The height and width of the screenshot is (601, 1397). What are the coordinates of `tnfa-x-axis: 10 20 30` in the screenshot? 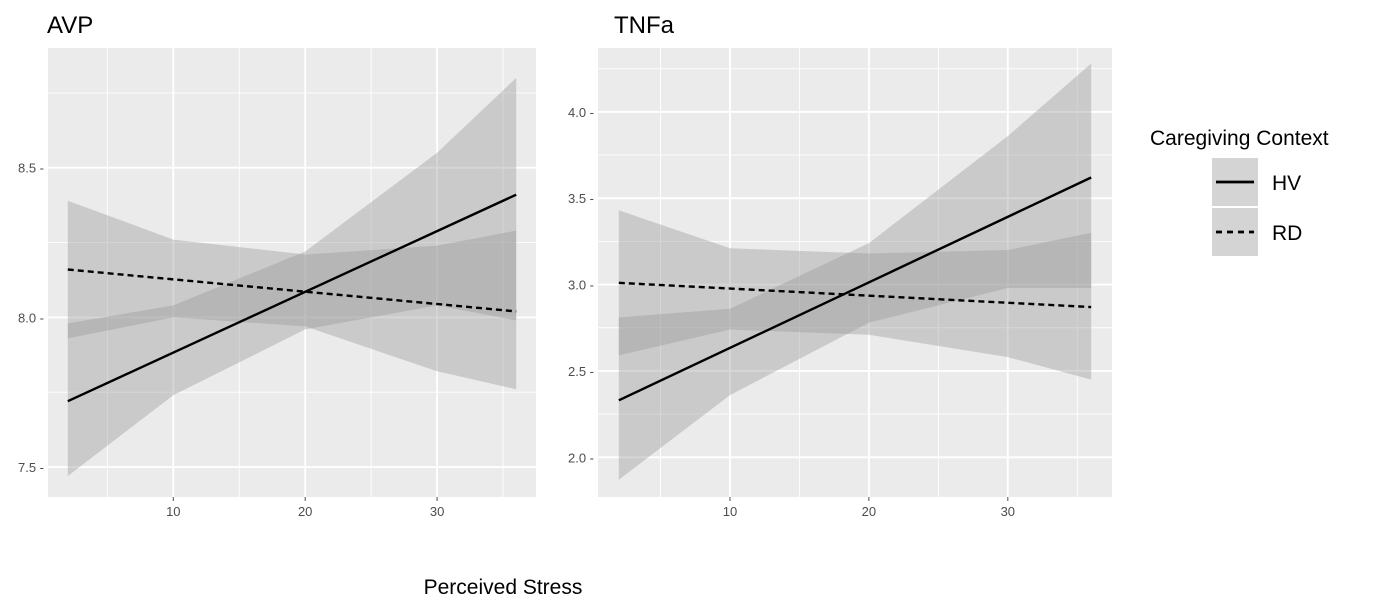 It's located at (869, 508).